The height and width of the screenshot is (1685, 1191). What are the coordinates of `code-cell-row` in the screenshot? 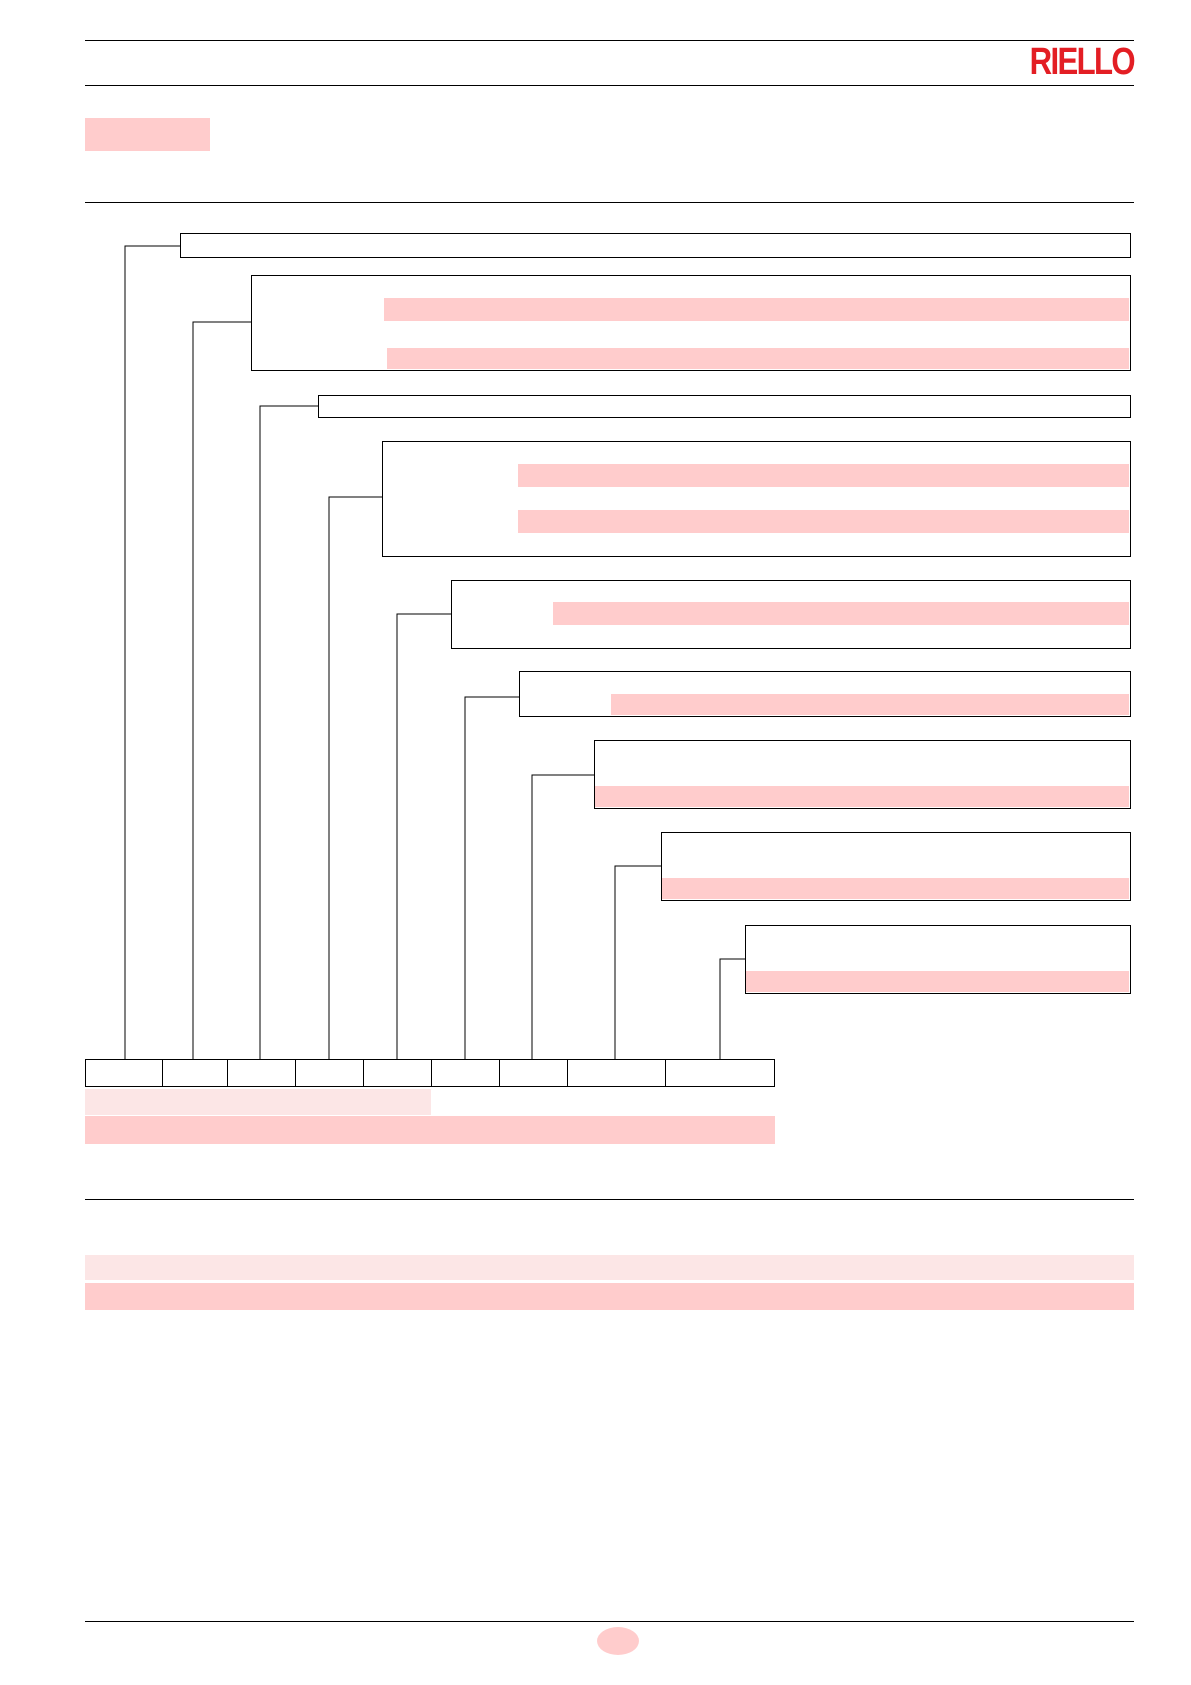 It's located at (430, 1073).